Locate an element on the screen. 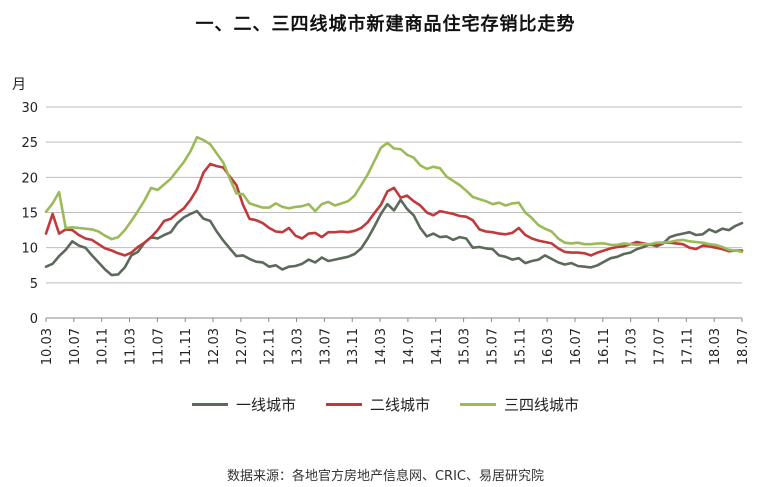 The width and height of the screenshot is (771, 487). legend-swatch-tier34 is located at coordinates (478, 404).